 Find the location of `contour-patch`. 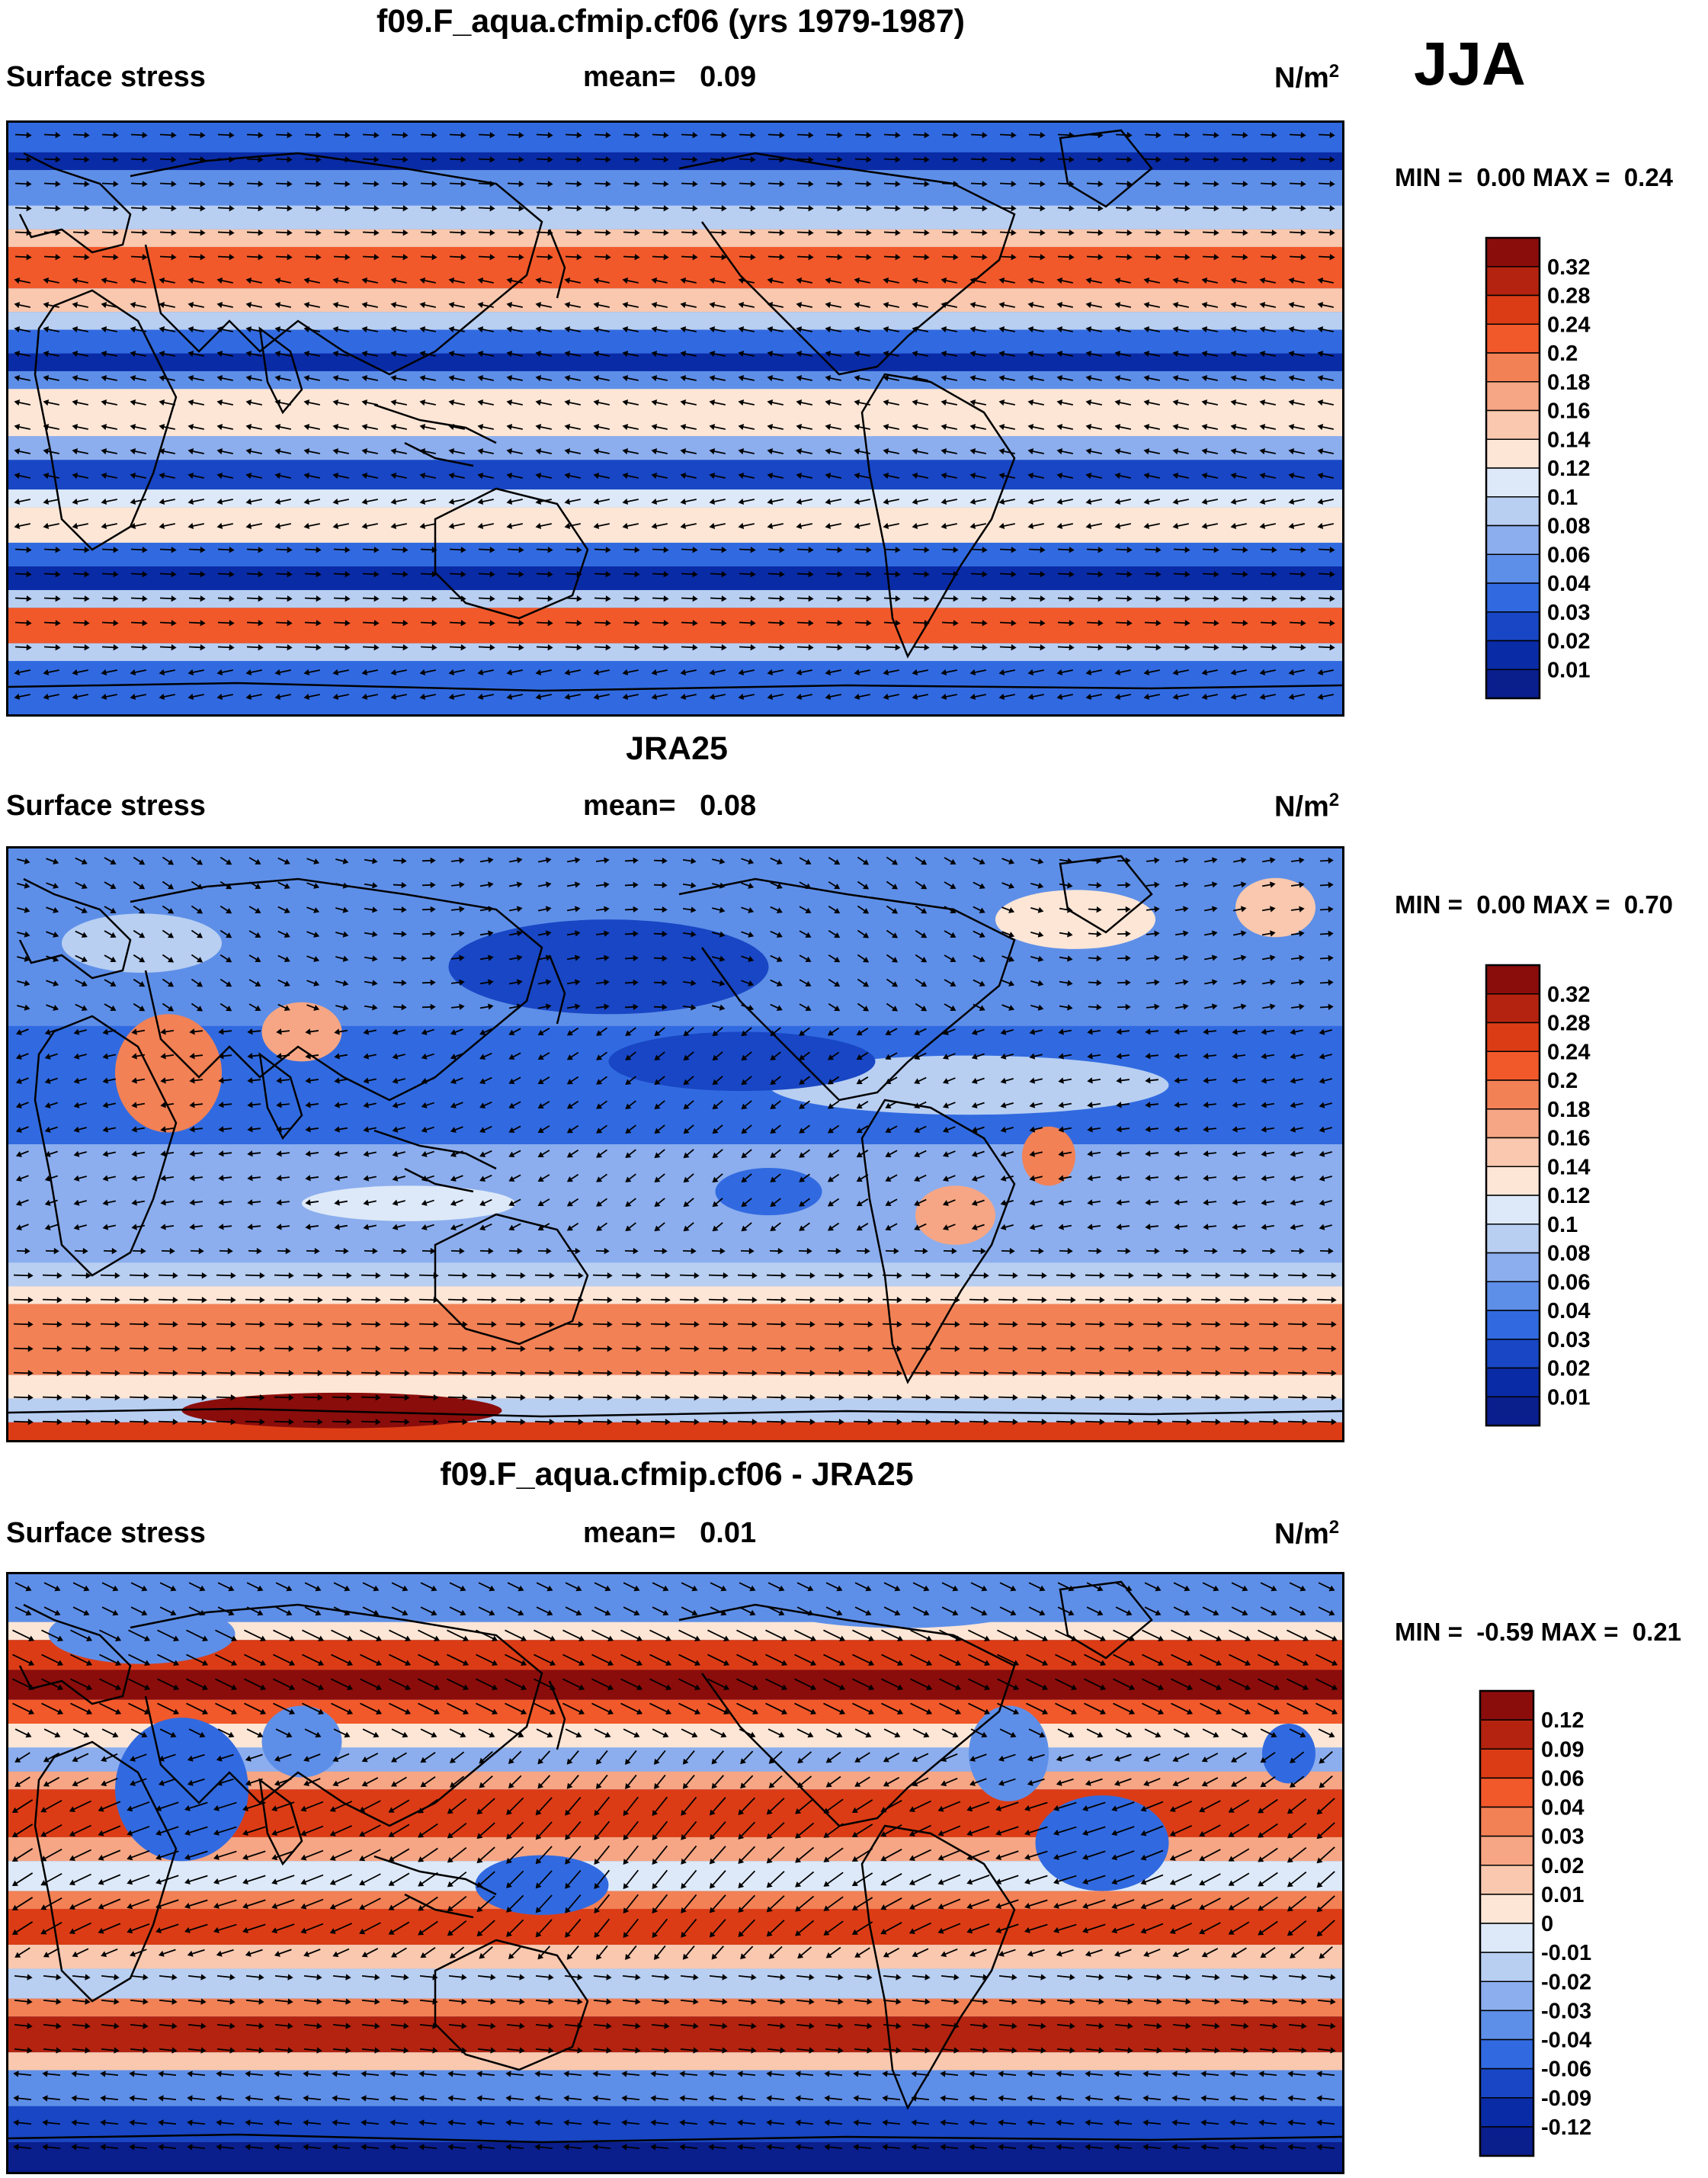

contour-patch is located at coordinates (1075, 919).